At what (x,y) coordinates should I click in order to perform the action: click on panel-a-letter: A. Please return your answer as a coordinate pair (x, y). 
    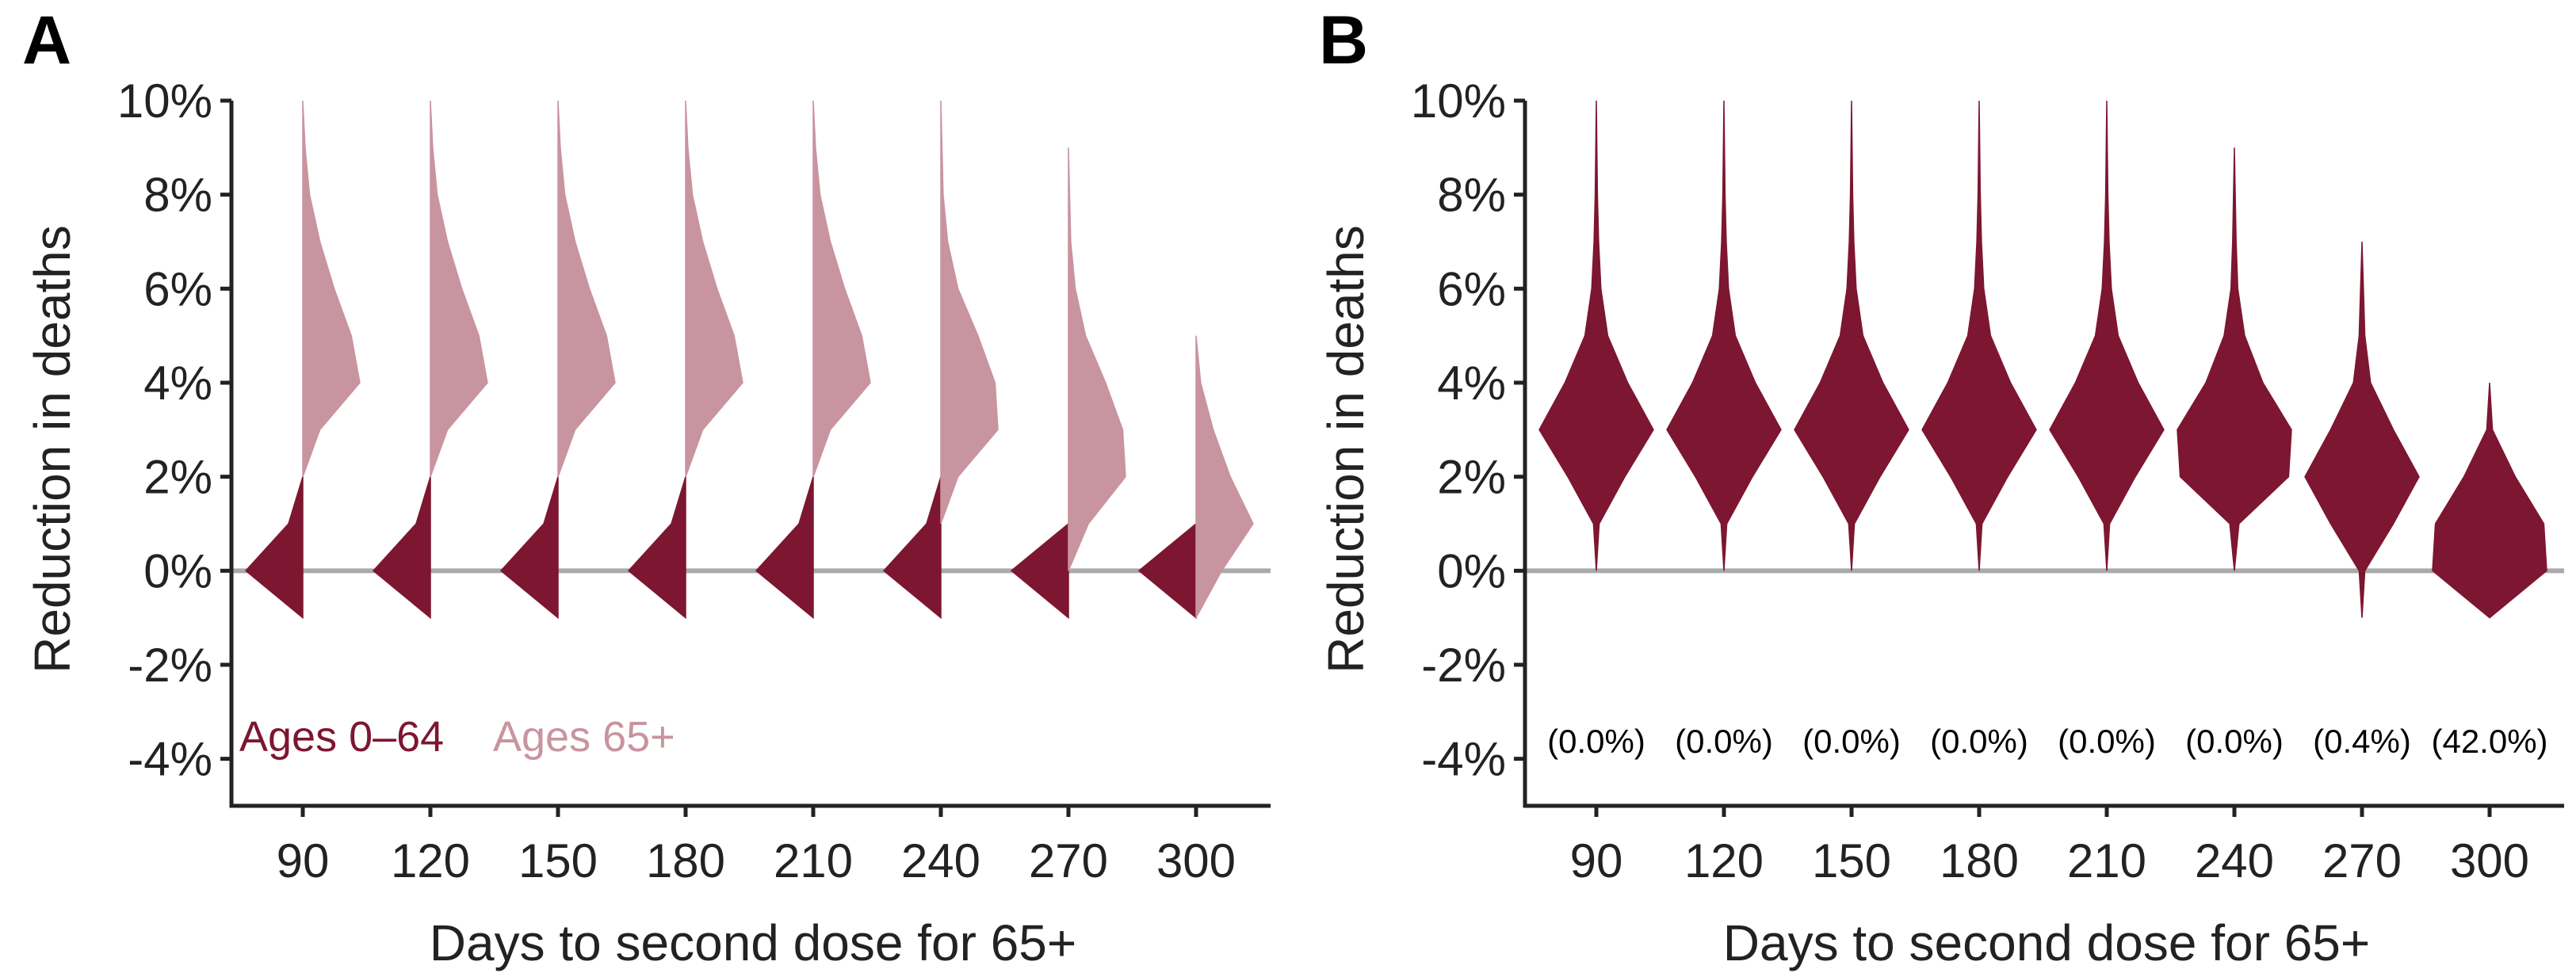
    Looking at the image, I should click on (46, 40).